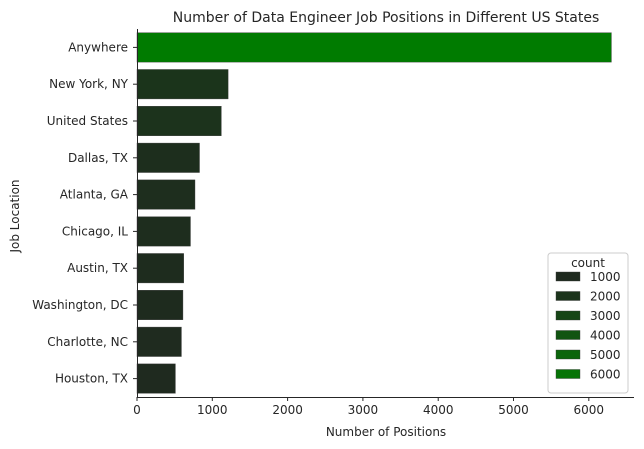  What do you see at coordinates (363, 410) in the screenshot?
I see `x-tick-label: 3000` at bounding box center [363, 410].